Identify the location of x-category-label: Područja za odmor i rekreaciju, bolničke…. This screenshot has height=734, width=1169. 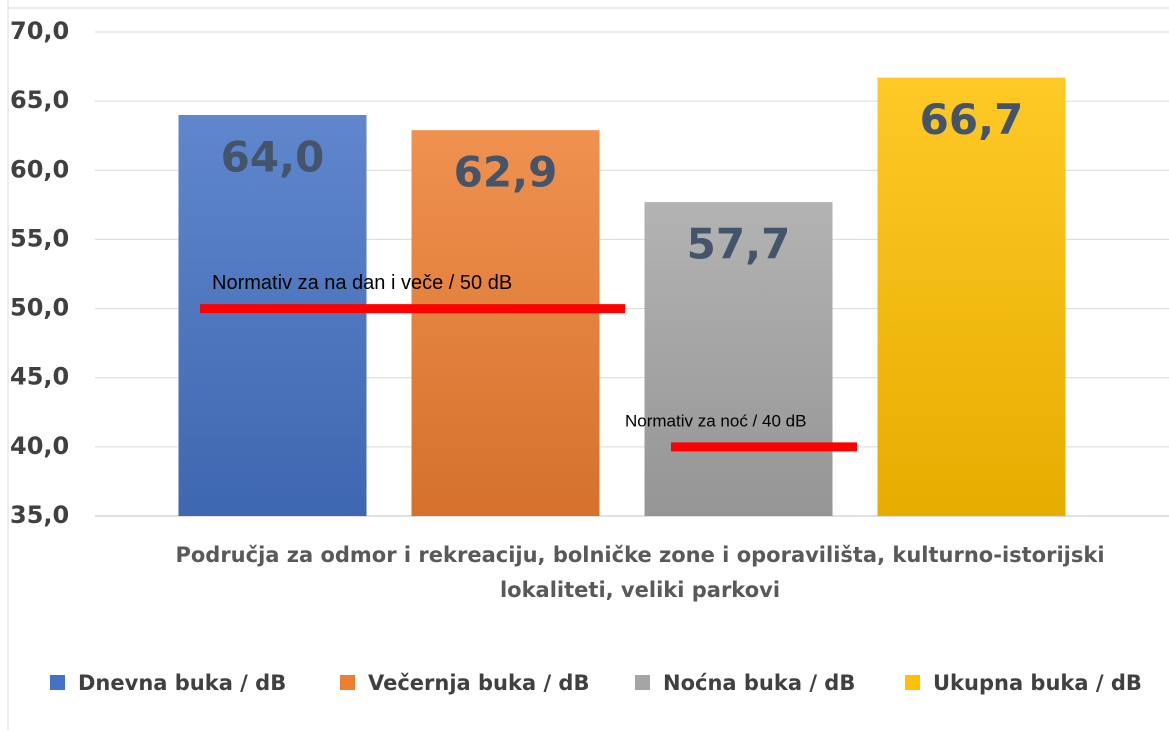
(639, 572).